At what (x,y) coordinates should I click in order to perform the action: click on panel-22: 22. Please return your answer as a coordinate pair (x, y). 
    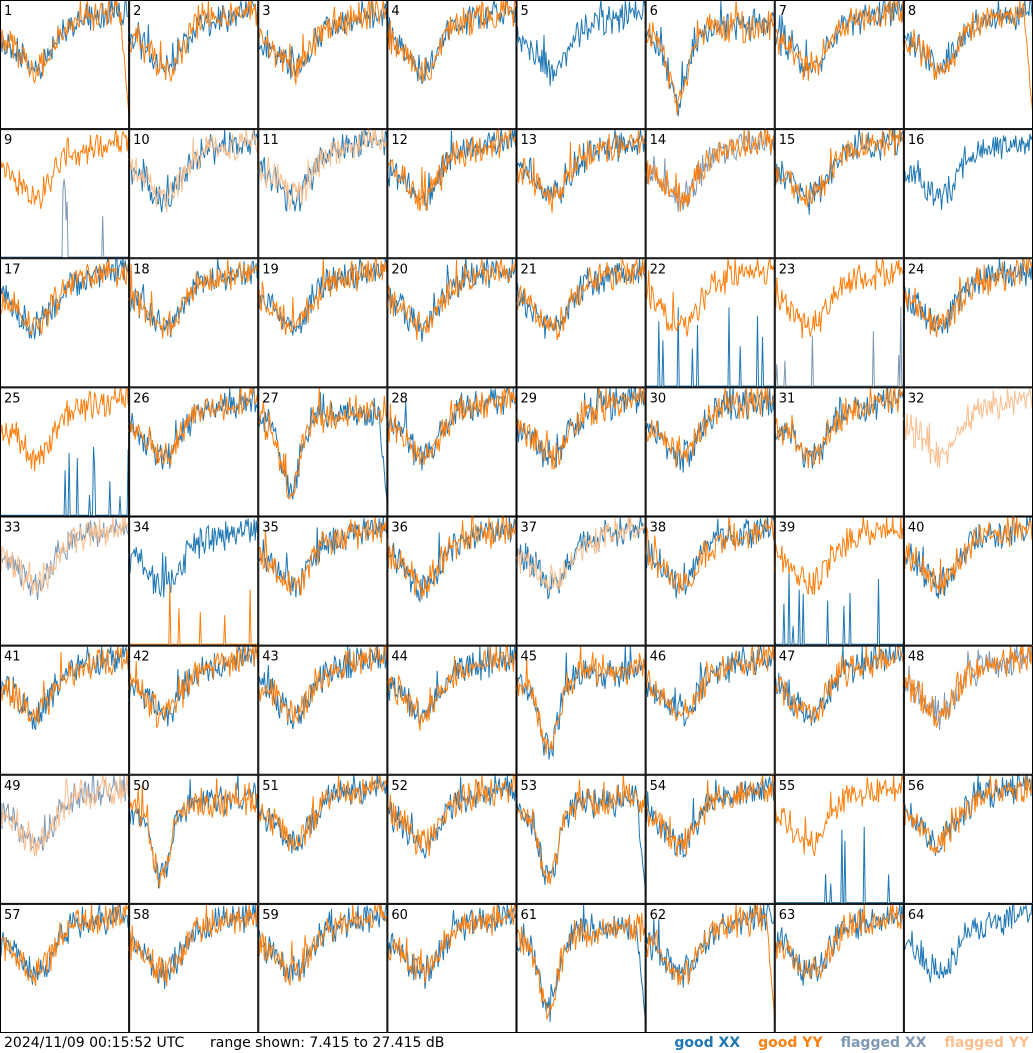
    Looking at the image, I should click on (710, 323).